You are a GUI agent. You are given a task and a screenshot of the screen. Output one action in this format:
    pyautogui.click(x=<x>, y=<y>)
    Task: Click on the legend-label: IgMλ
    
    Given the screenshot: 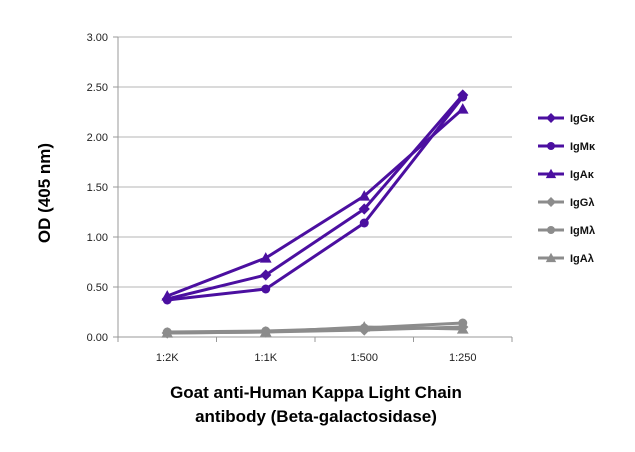 What is the action you would take?
    pyautogui.click(x=582, y=231)
    